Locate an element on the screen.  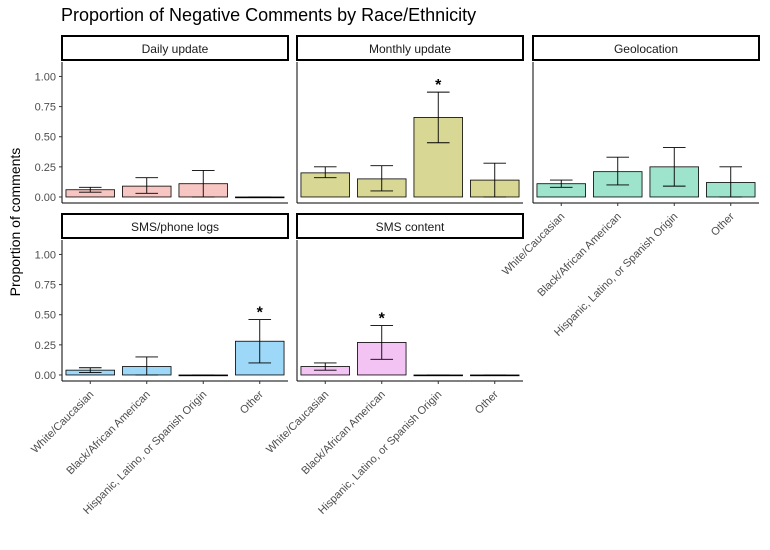
facet-label-sms-phone-logs: SMS/phone logs is located at coordinates (175, 227).